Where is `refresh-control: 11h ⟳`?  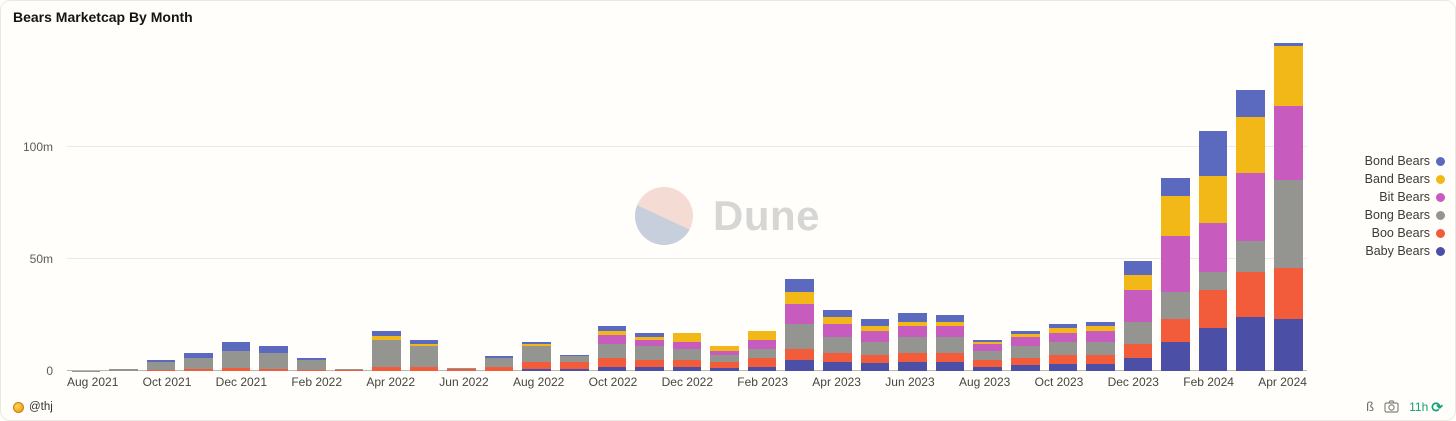
refresh-control: 11h ⟳ is located at coordinates (1426, 407).